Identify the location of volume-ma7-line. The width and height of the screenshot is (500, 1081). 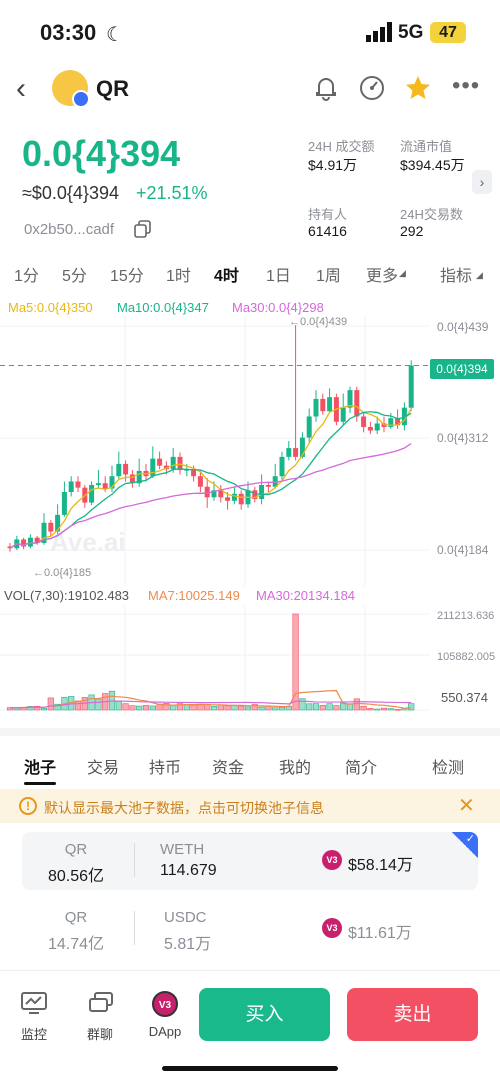
(210, 699).